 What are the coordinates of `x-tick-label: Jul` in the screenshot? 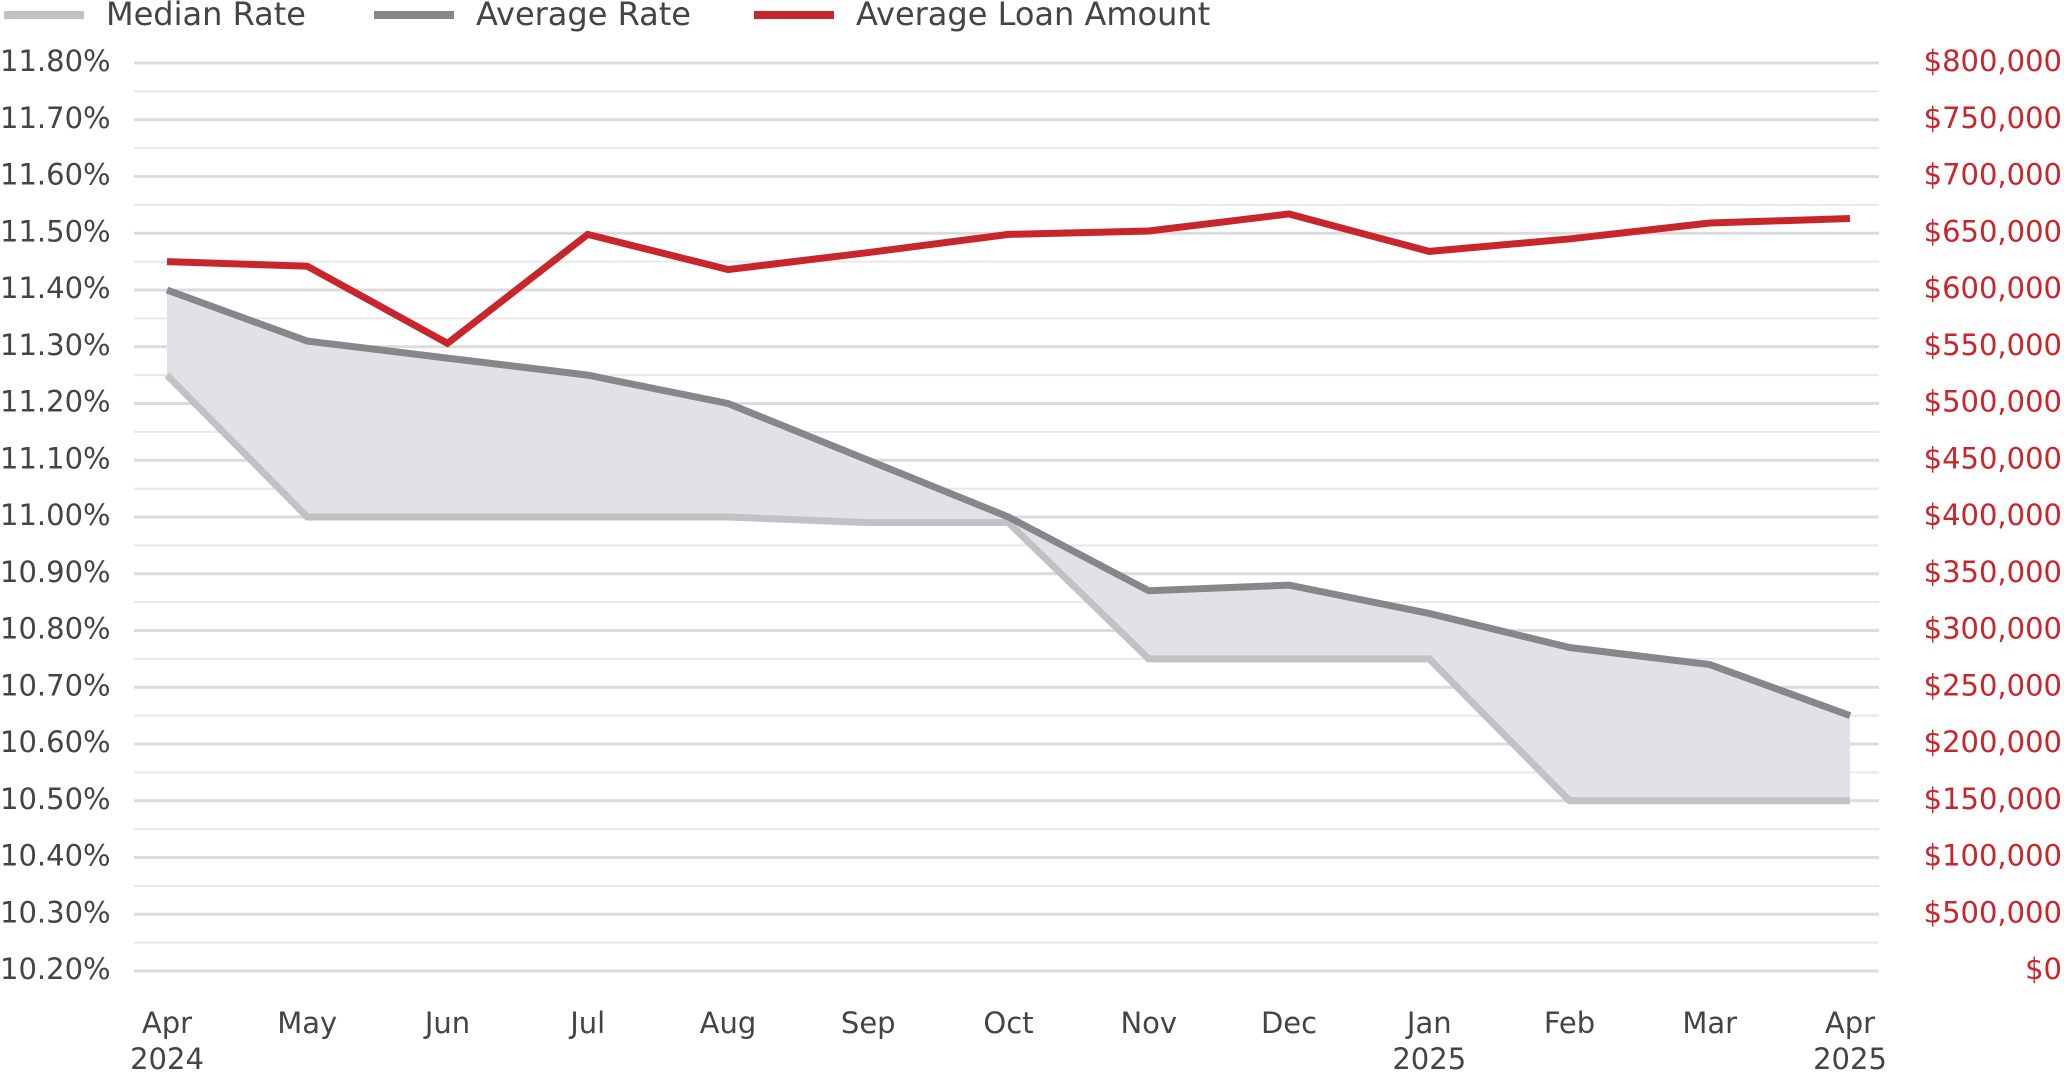 It's located at (588, 1023).